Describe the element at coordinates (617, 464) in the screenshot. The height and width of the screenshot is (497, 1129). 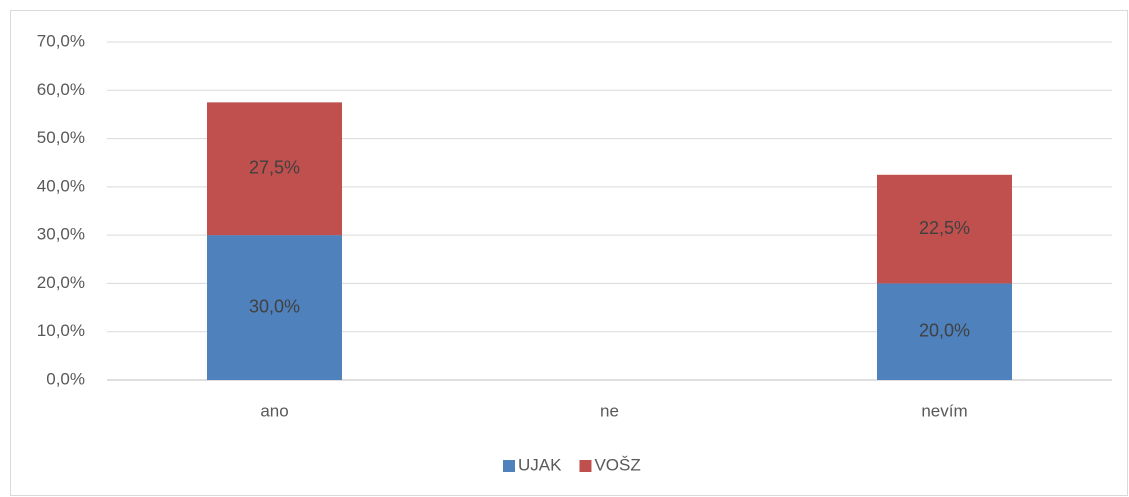
I see `legend-label: VOŠZ` at that location.